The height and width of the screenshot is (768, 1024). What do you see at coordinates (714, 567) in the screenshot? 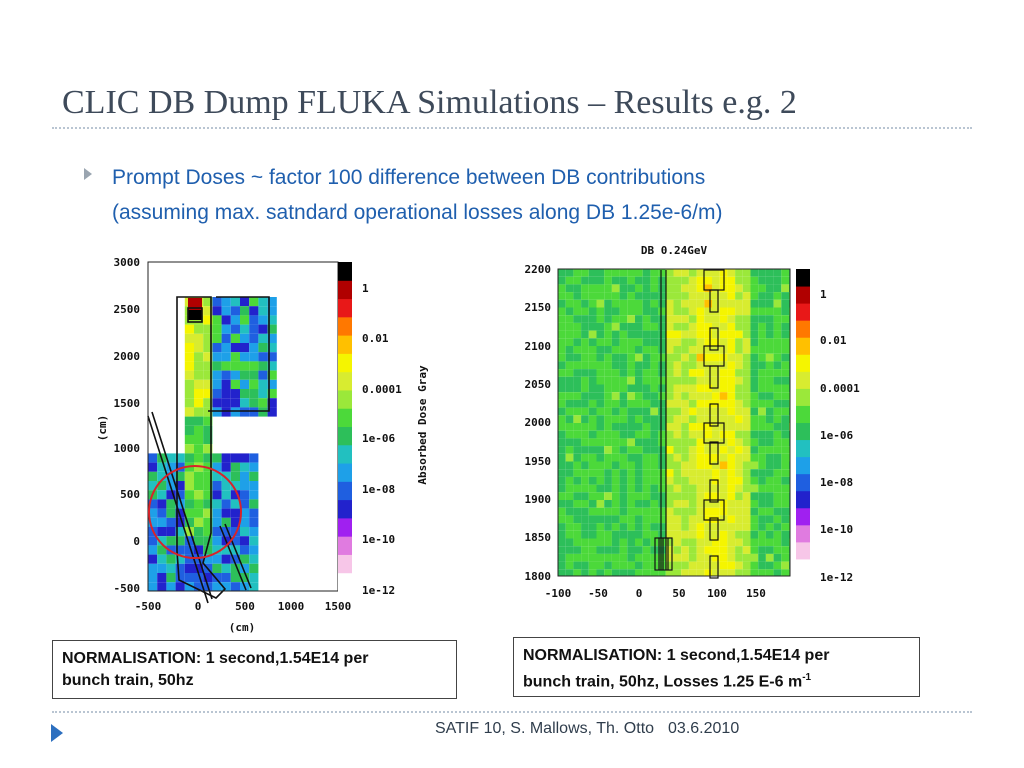
I see `beamline-element-outline` at bounding box center [714, 567].